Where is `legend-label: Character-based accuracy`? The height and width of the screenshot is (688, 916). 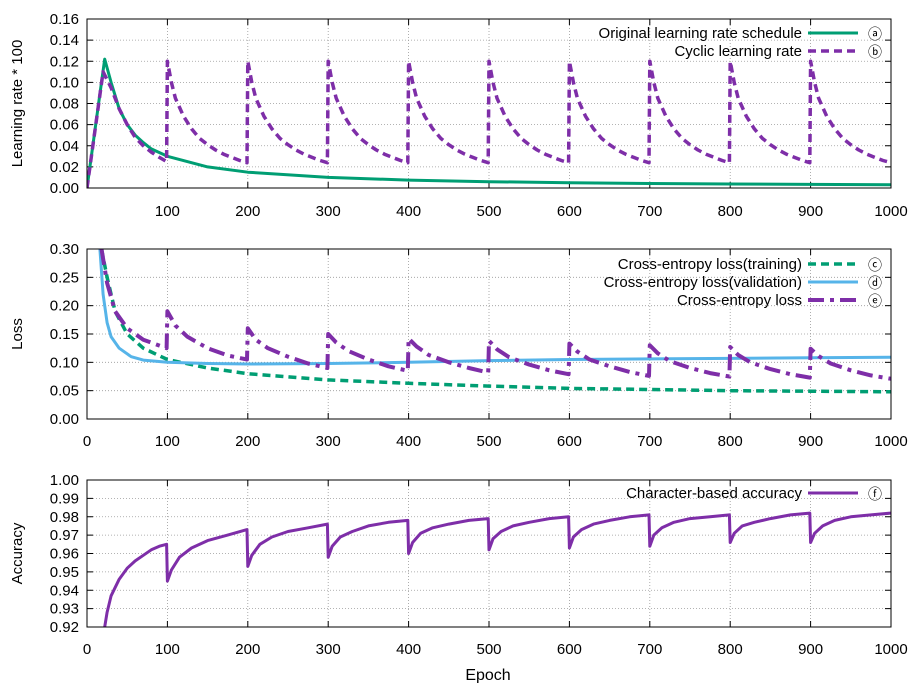 legend-label: Character-based accuracy is located at coordinates (714, 493).